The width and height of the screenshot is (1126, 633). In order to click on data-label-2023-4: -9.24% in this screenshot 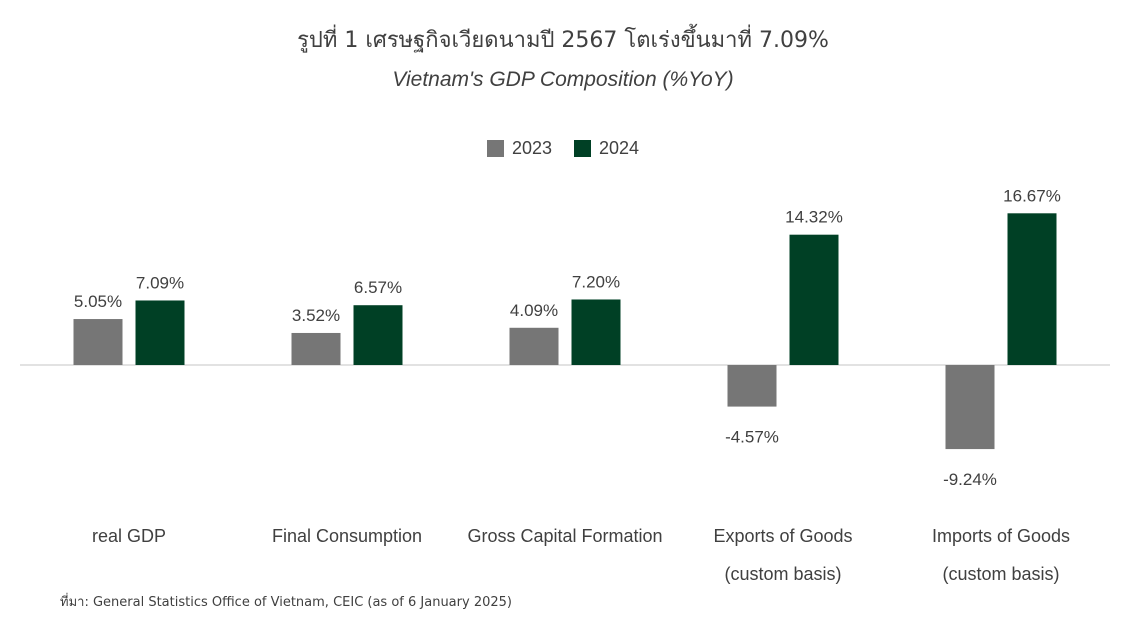, I will do `click(970, 479)`.